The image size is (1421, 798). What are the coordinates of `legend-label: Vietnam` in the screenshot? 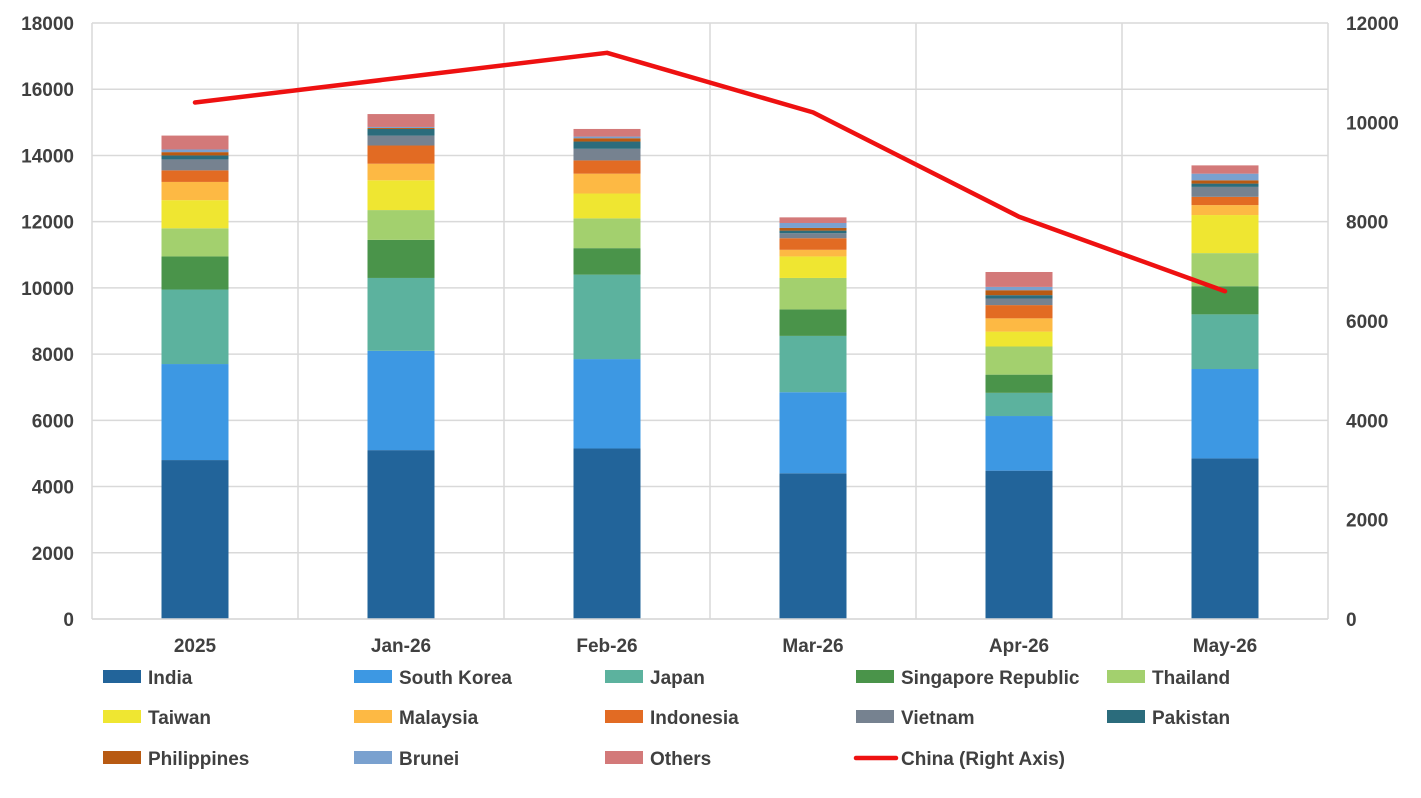 It's located at (938, 718).